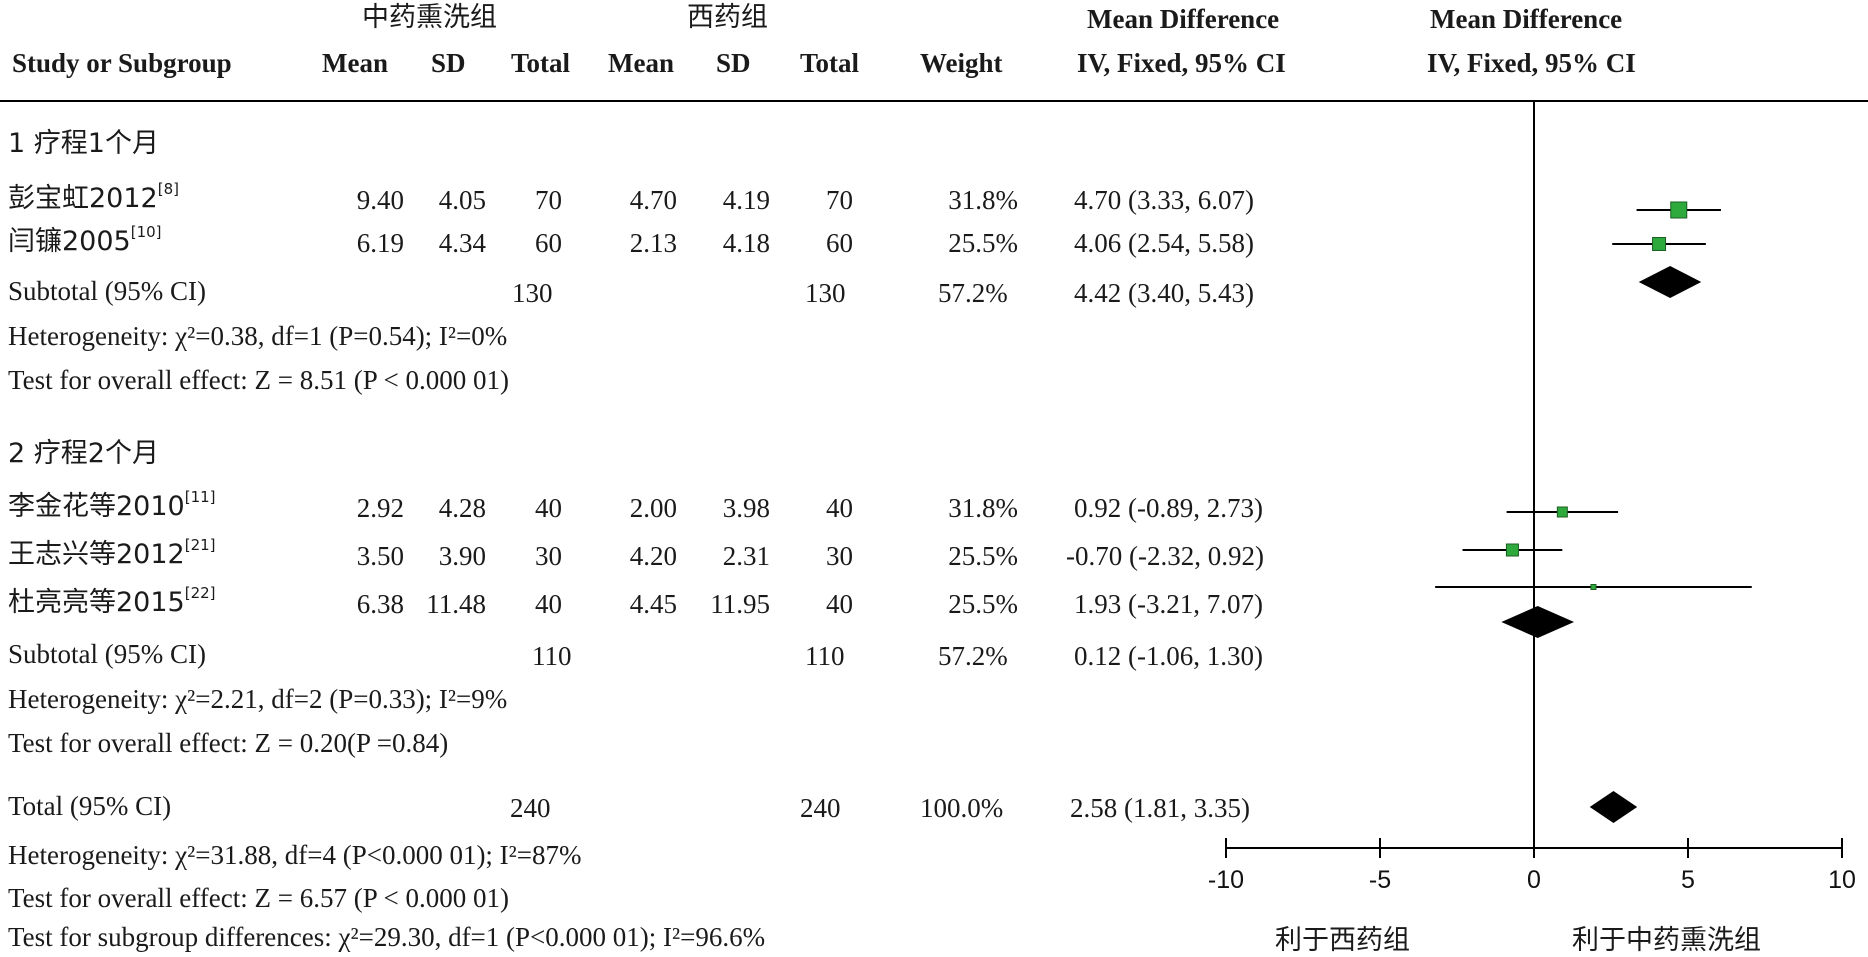 This screenshot has width=1868, height=957. I want to click on study-sd2: 11.95, so click(740, 604).